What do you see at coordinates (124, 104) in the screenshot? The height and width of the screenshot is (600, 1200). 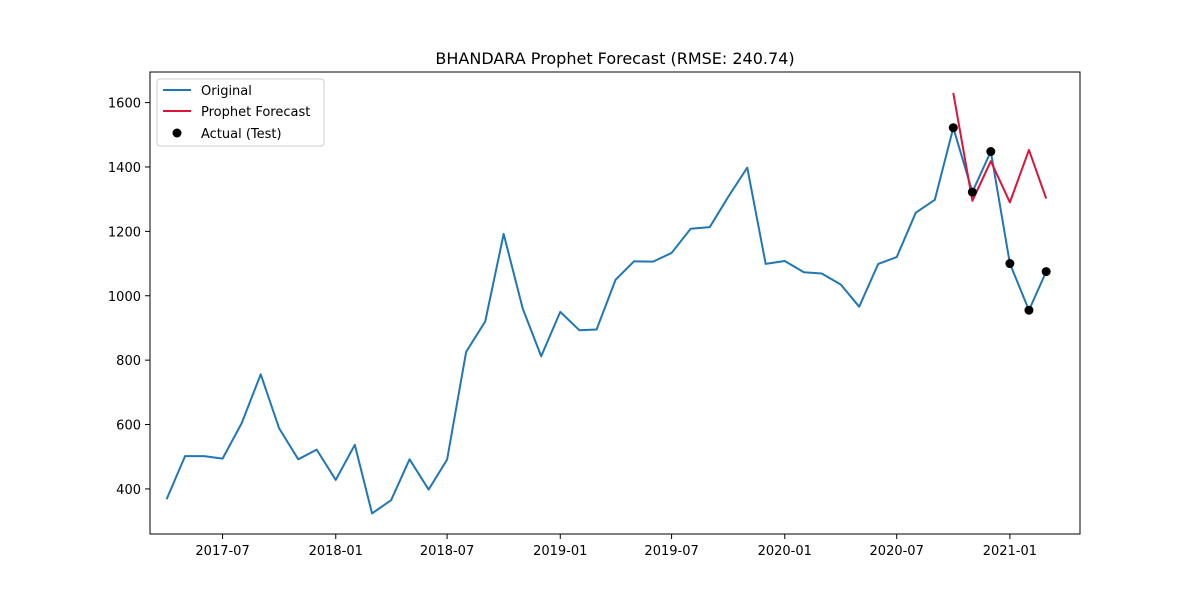 I see `y-tick-label: 1600` at bounding box center [124, 104].